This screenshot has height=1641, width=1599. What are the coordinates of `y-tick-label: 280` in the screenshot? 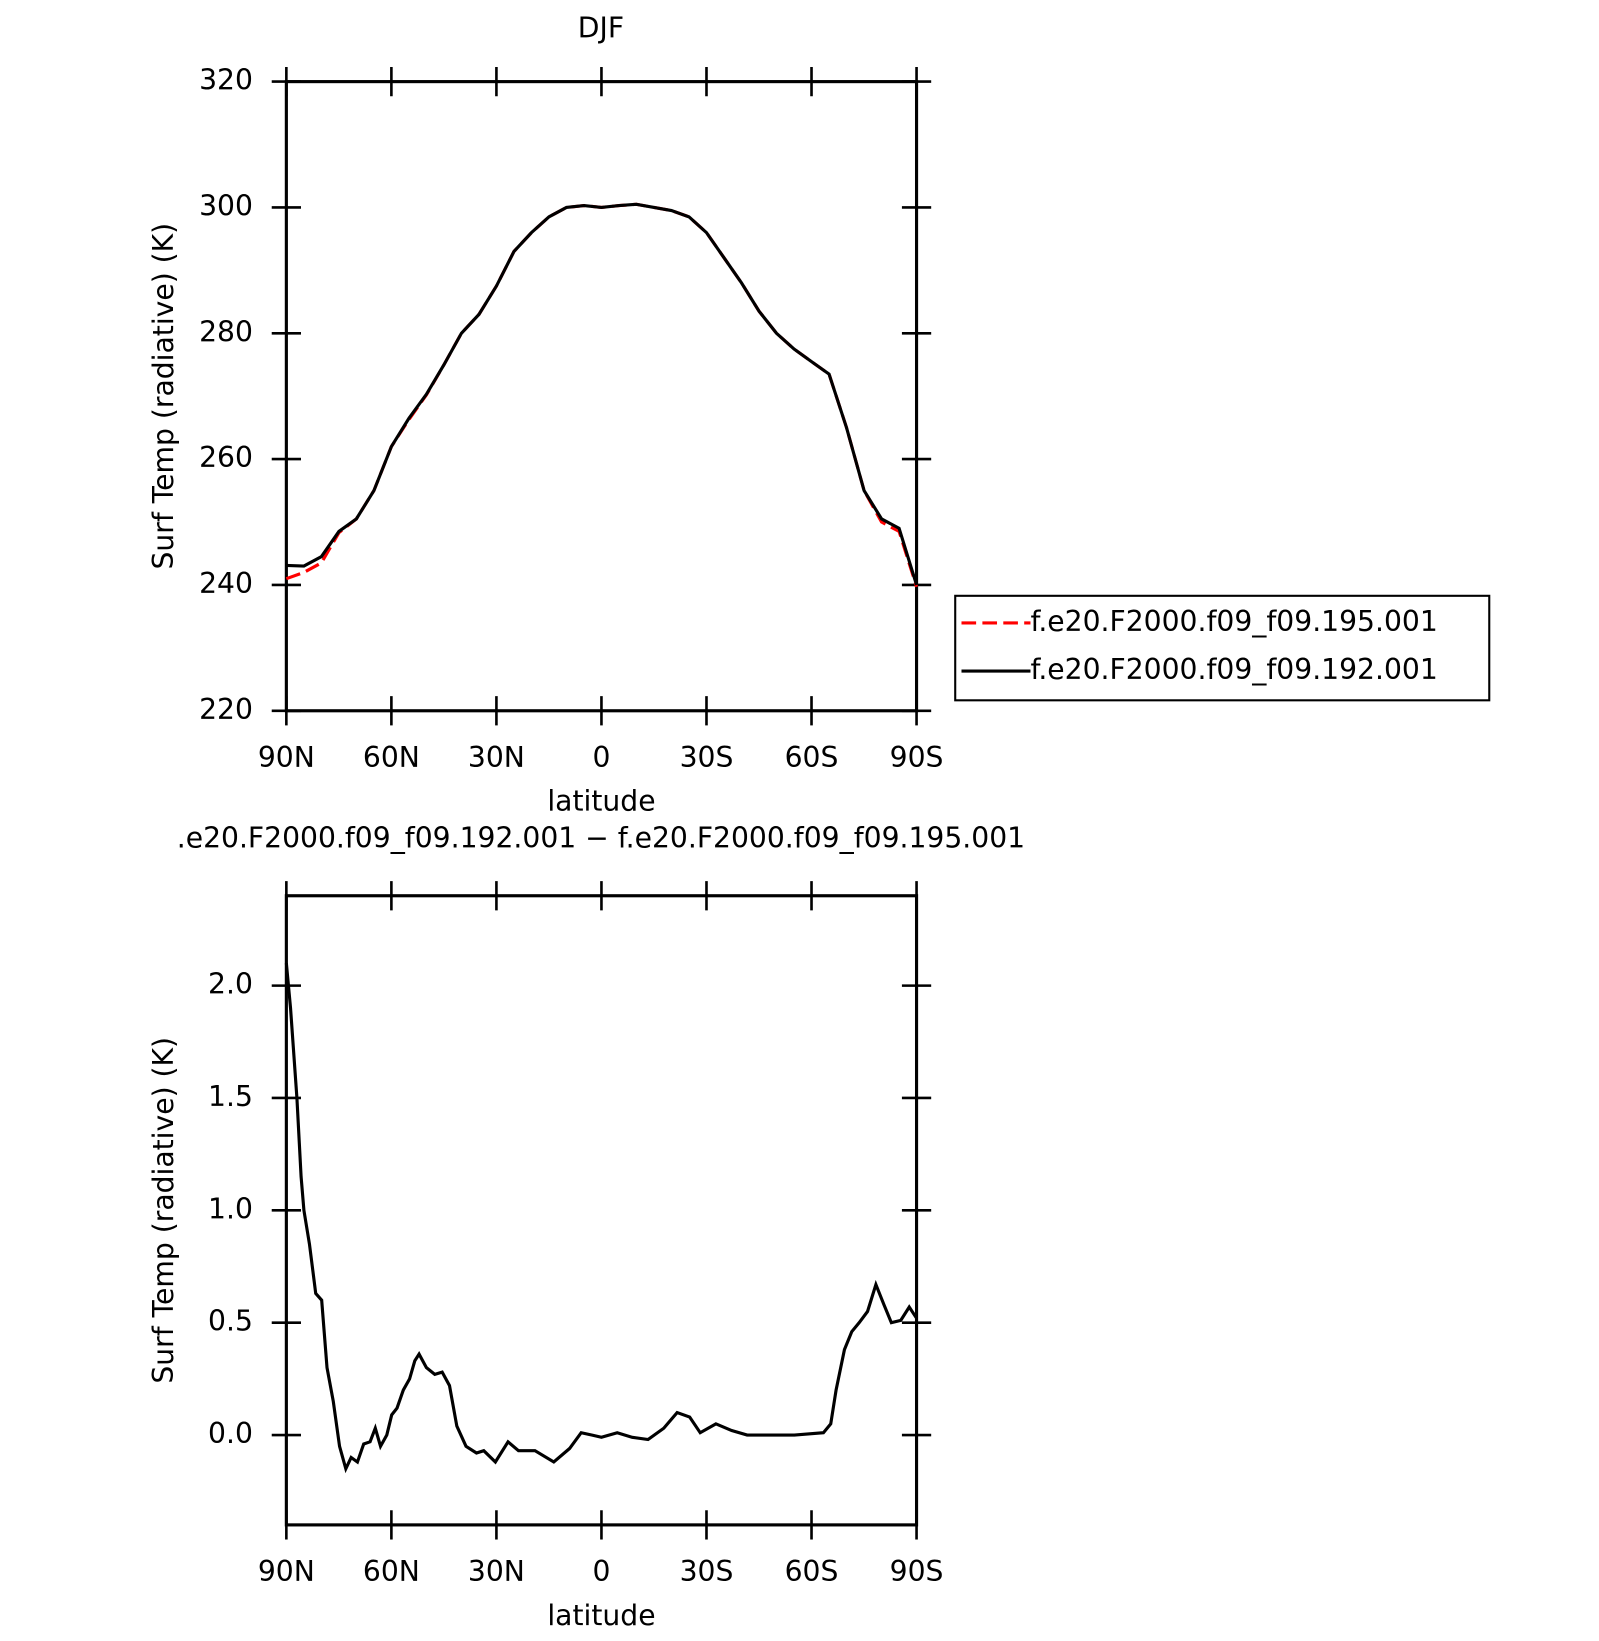 It's located at (226, 331).